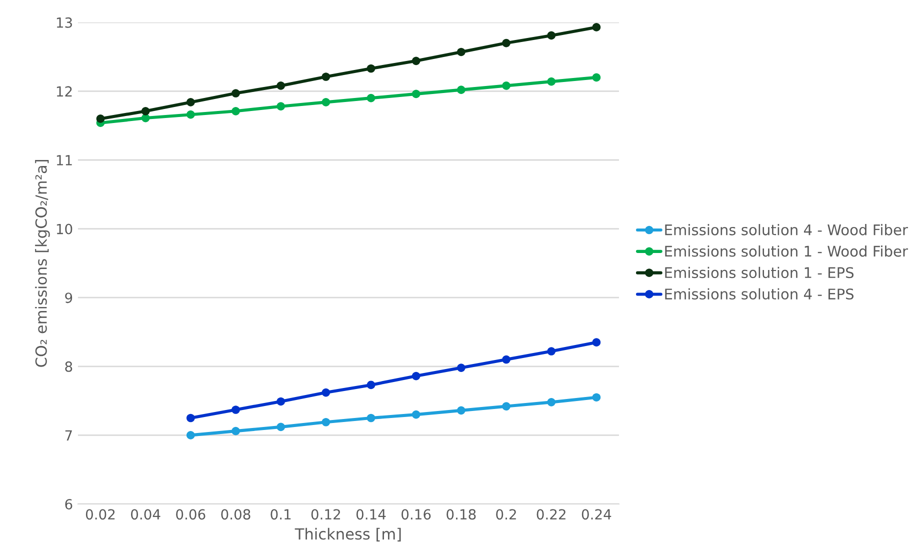 The height and width of the screenshot is (560, 917). What do you see at coordinates (64, 160) in the screenshot?
I see `y-tick-label: 11` at bounding box center [64, 160].